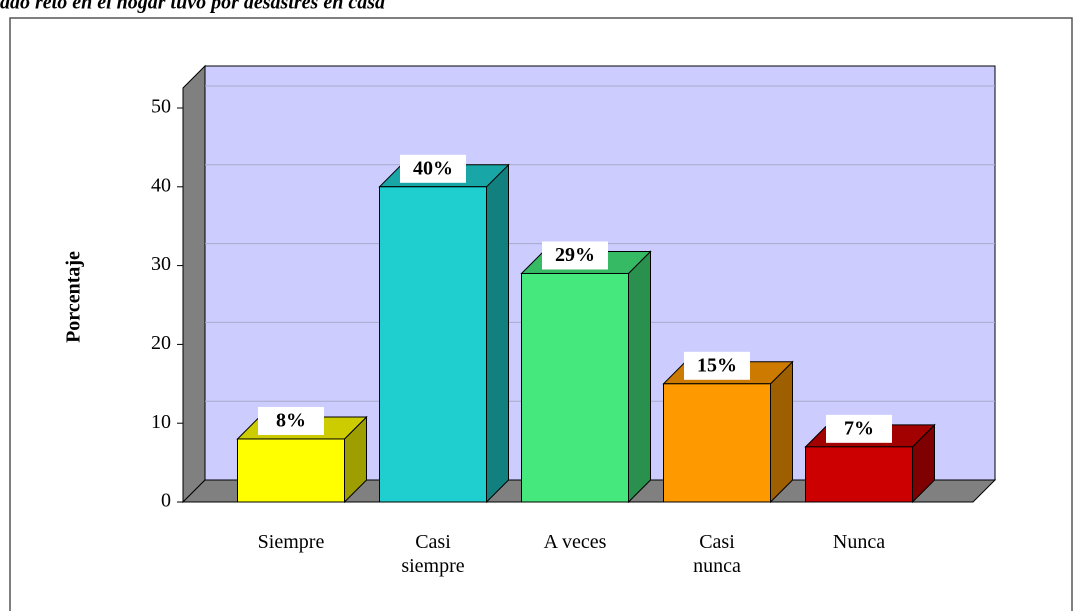 This screenshot has height=611, width=1075. I want to click on y-tick-label: 30, so click(161, 264).